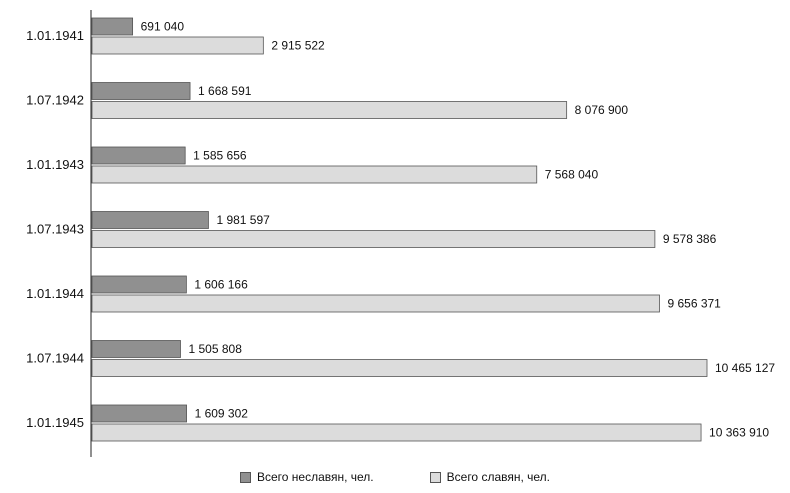  I want to click on value-label-nonslavs: 1 609 302, so click(222, 414).